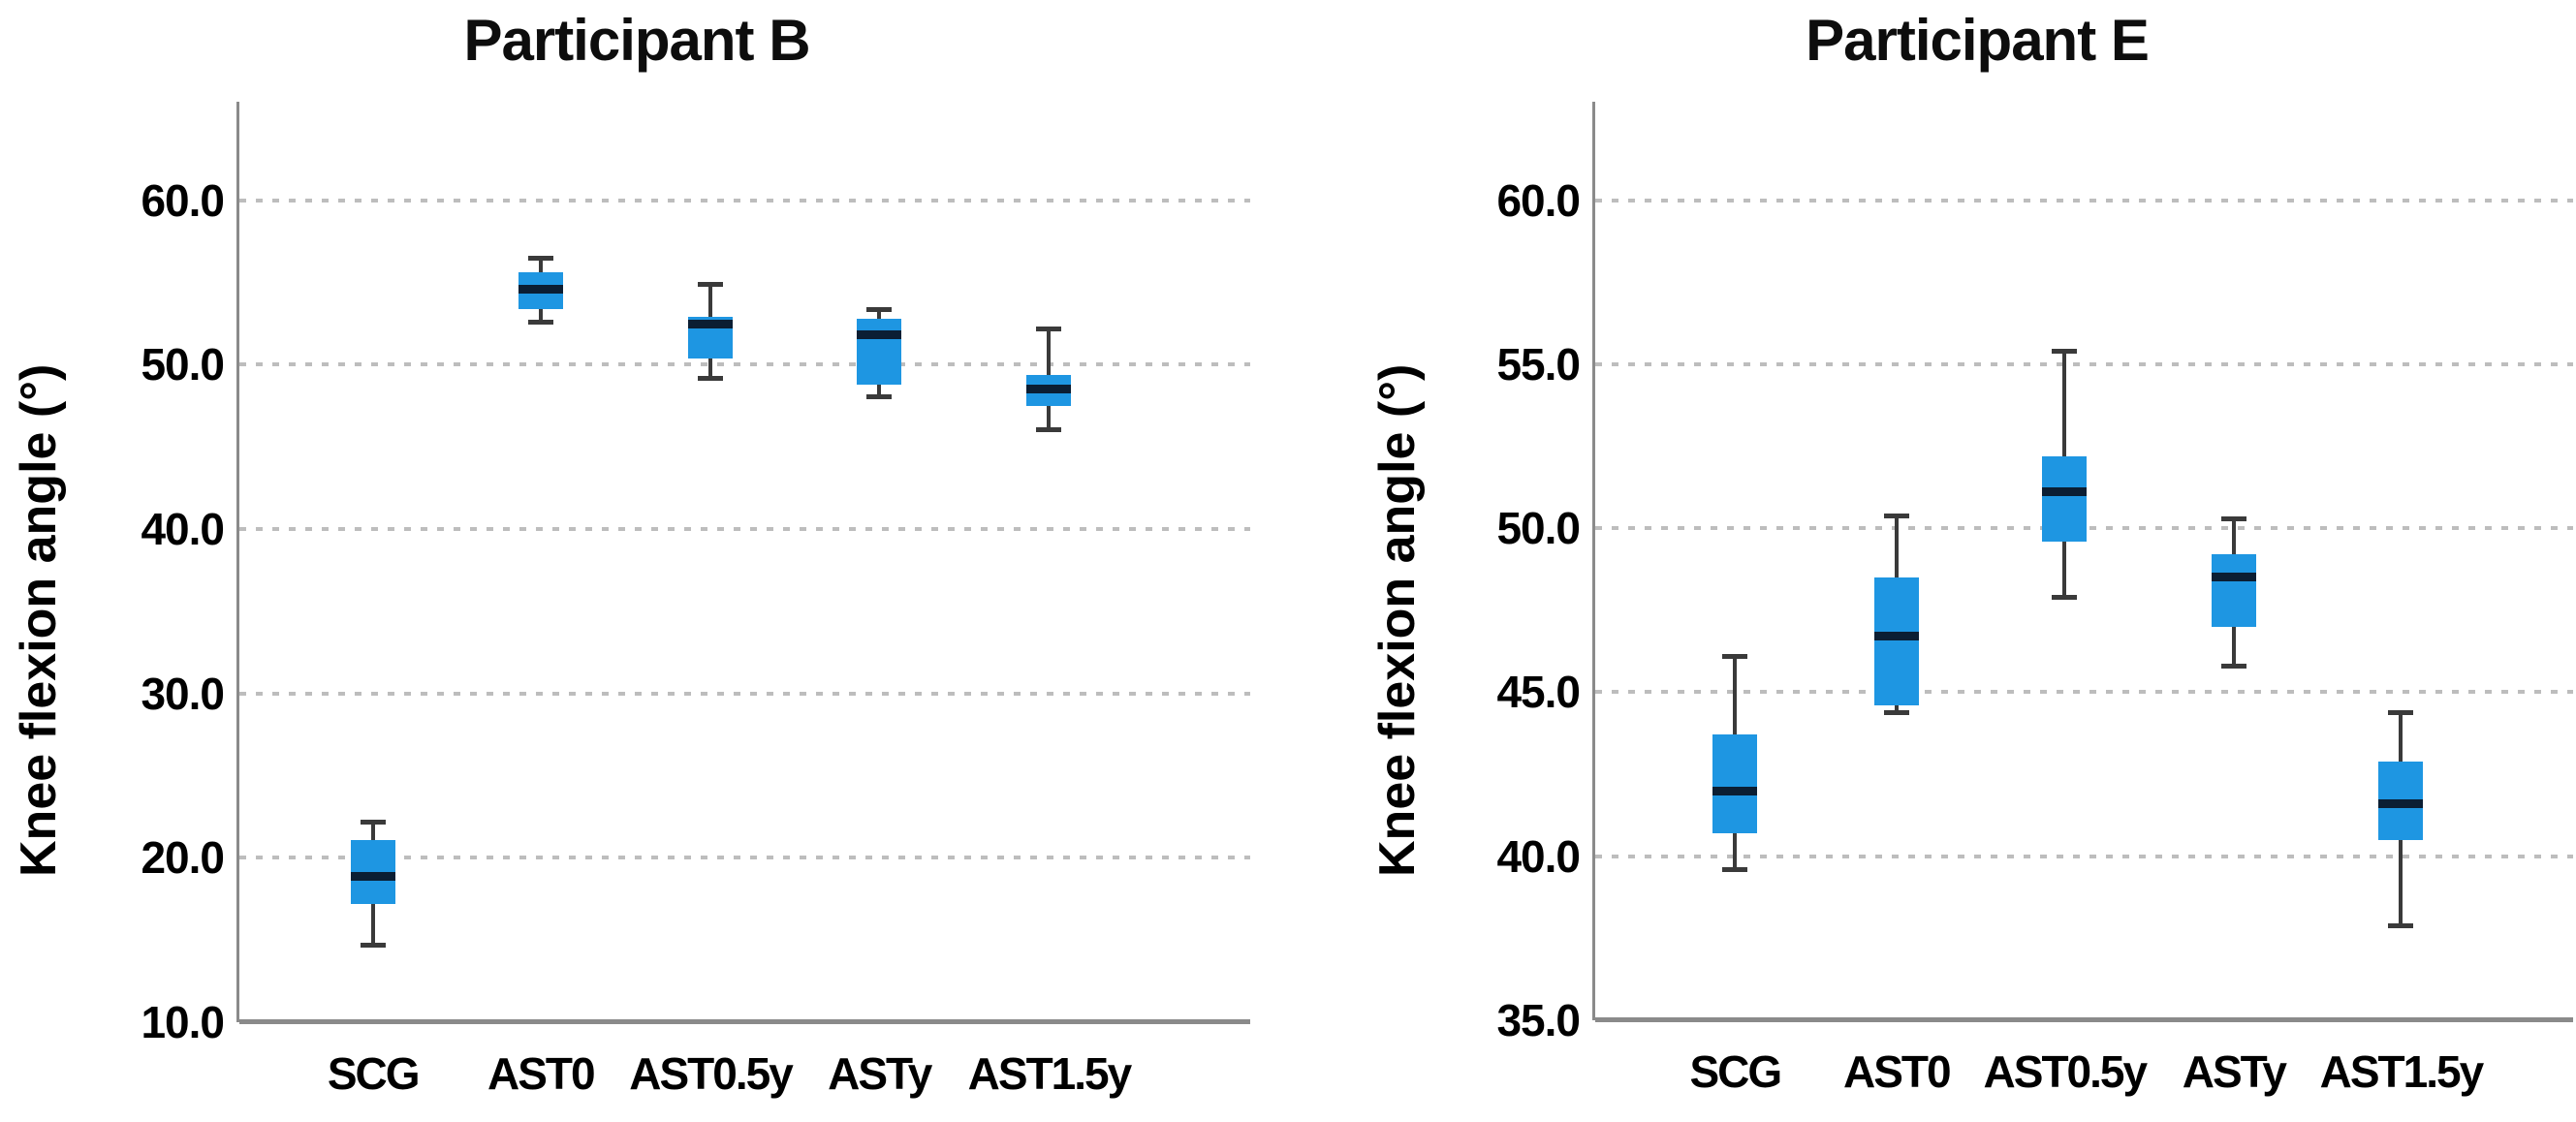  Describe the element at coordinates (1538, 364) in the screenshot. I see `ytick-label: 55.0` at that location.